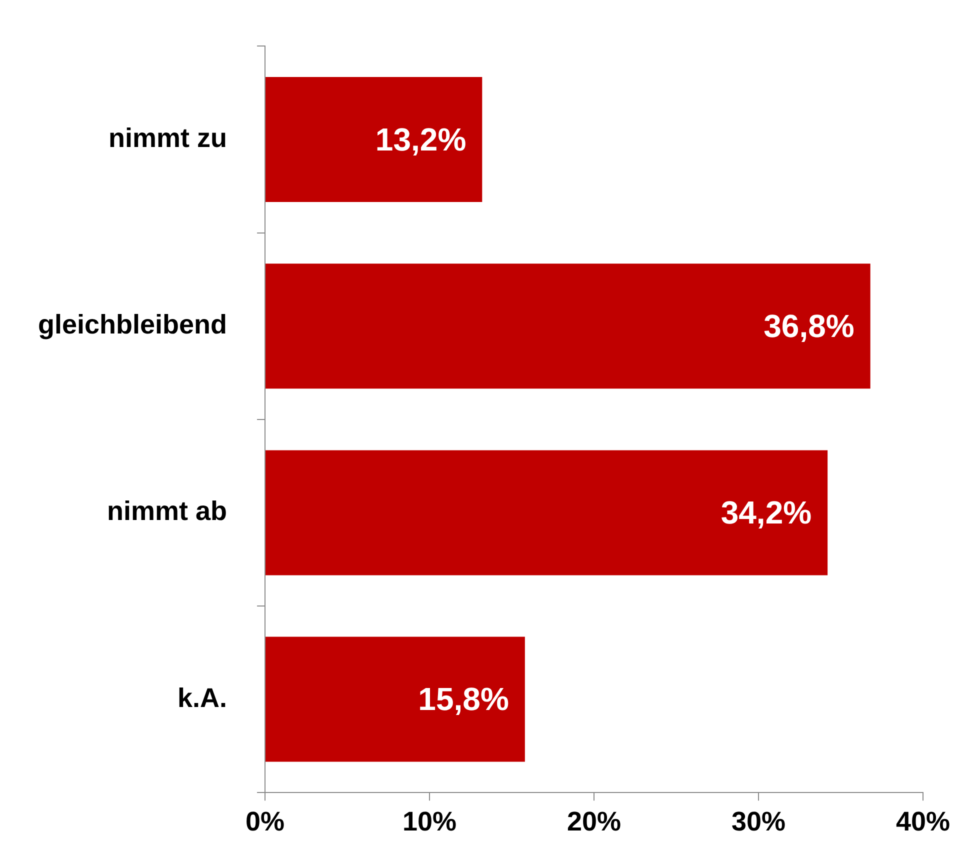  I want to click on y-tick-label: nimmt zu, so click(168, 137).